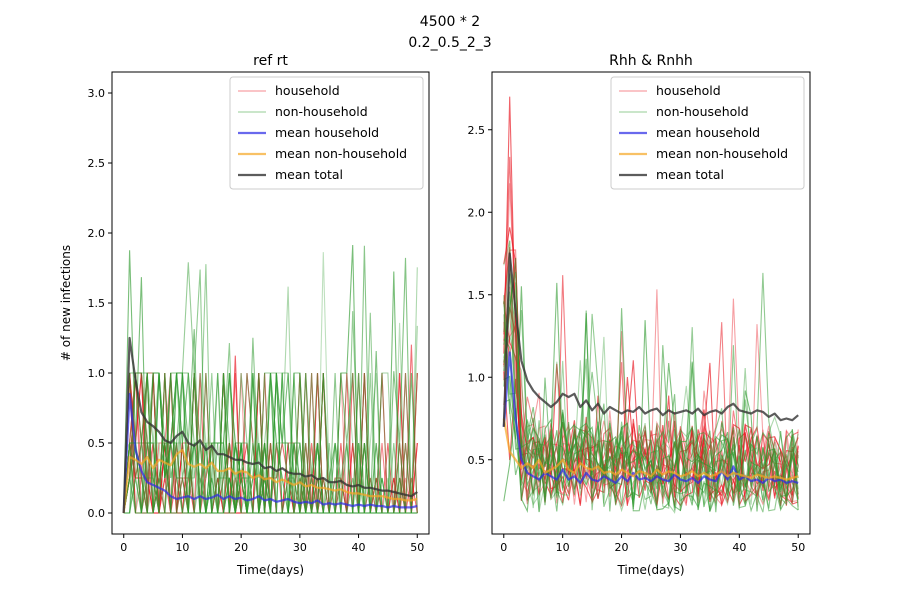 The height and width of the screenshot is (604, 900). I want to click on suptitle-line-1: 4500 * 2, so click(450, 22).